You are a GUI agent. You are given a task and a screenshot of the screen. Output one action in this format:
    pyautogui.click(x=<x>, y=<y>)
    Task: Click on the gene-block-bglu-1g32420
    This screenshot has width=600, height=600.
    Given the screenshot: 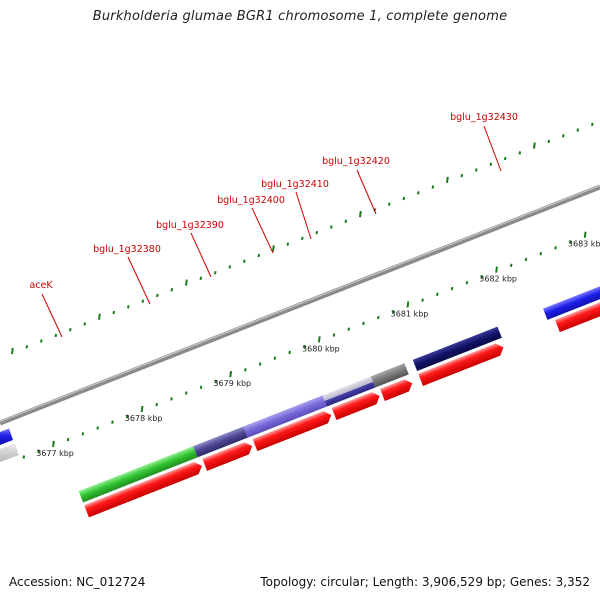 What is the action you would take?
    pyautogui.click(x=457, y=349)
    